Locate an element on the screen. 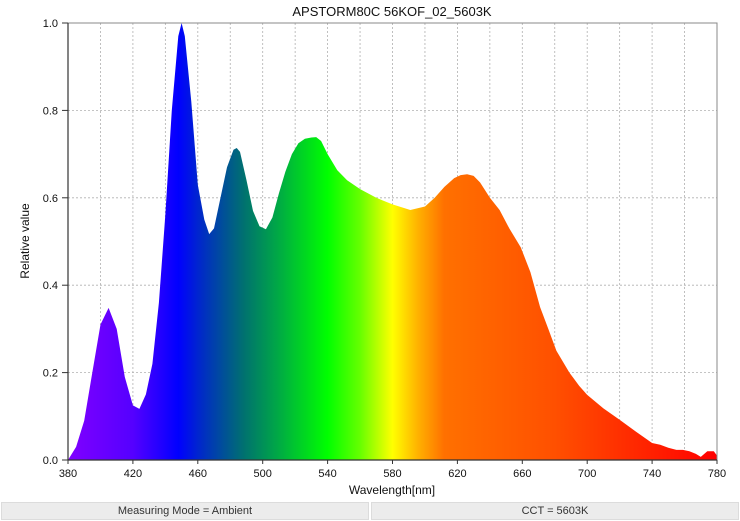  x-tick-label: 700 is located at coordinates (587, 474).